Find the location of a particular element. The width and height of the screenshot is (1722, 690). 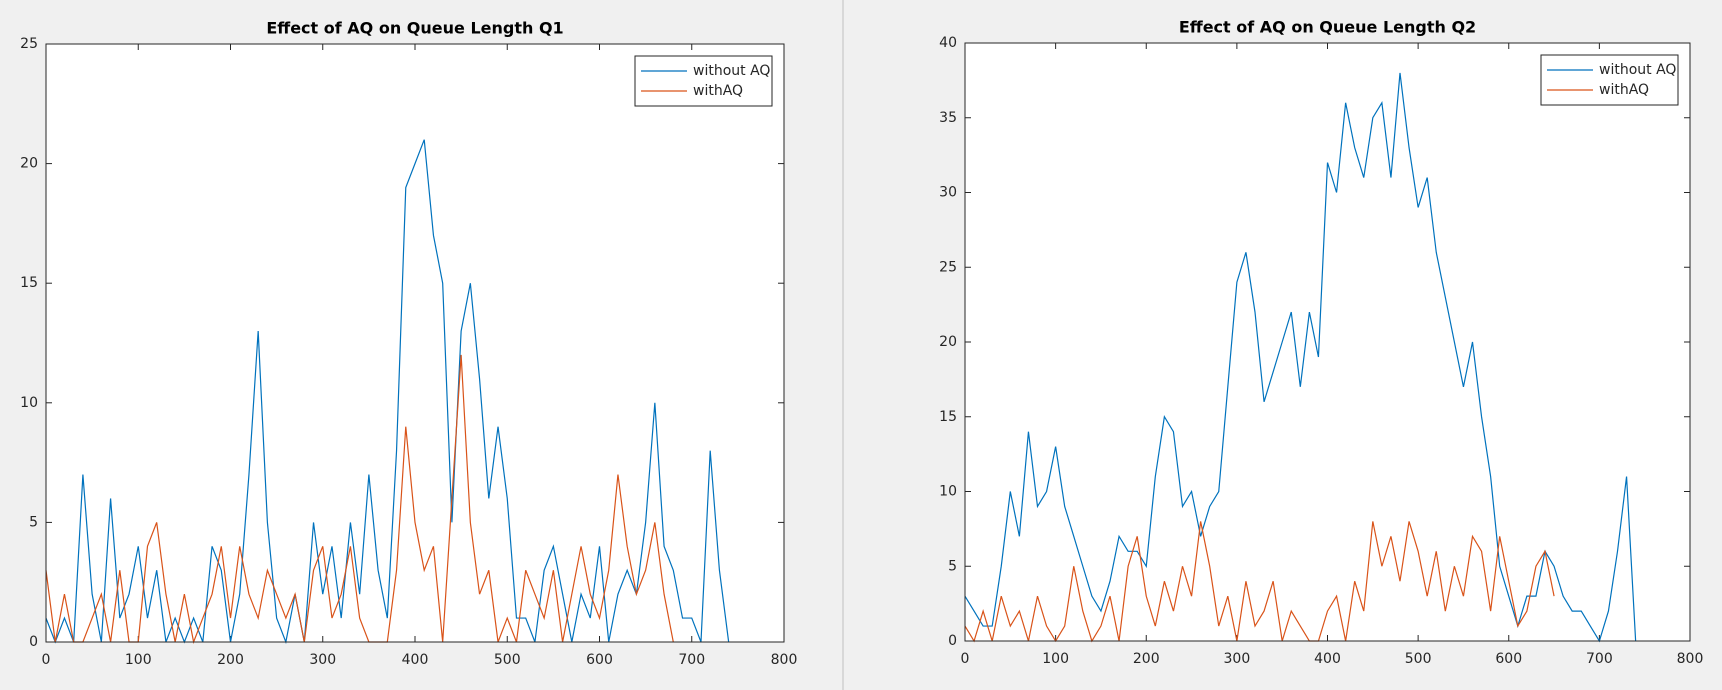

y-tick-label: 35 is located at coordinates (948, 118).